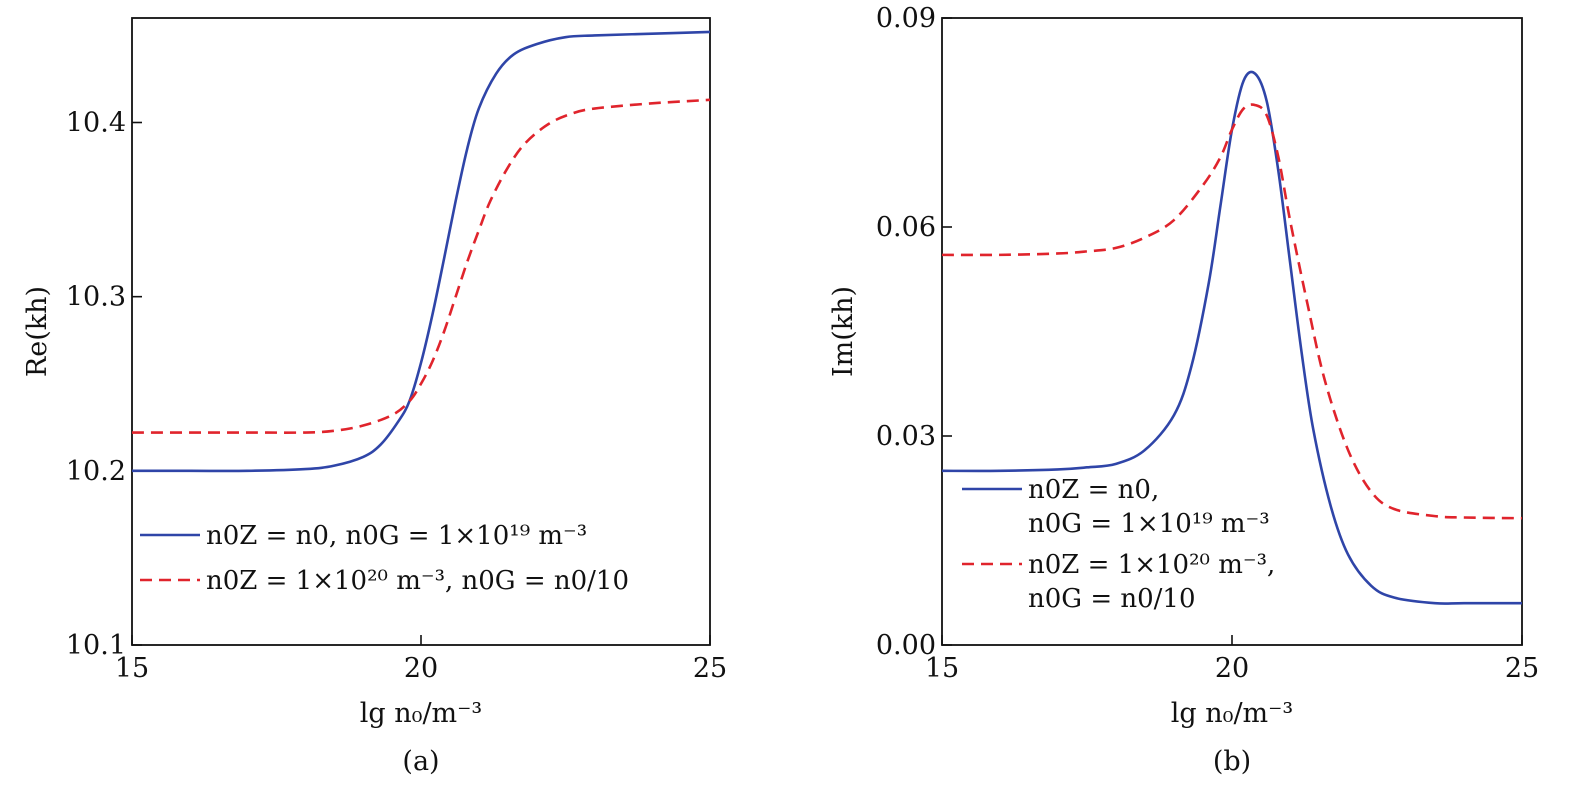 This screenshot has width=1595, height=805. I want to click on y-tick-label: 0.03, so click(906, 436).